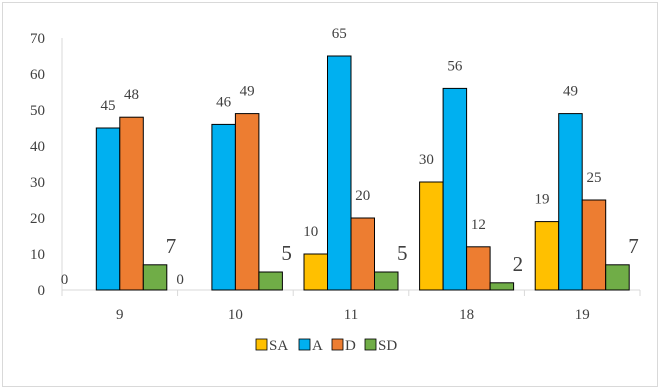  What do you see at coordinates (37, 147) in the screenshot?
I see `y-tick-label: 40` at bounding box center [37, 147].